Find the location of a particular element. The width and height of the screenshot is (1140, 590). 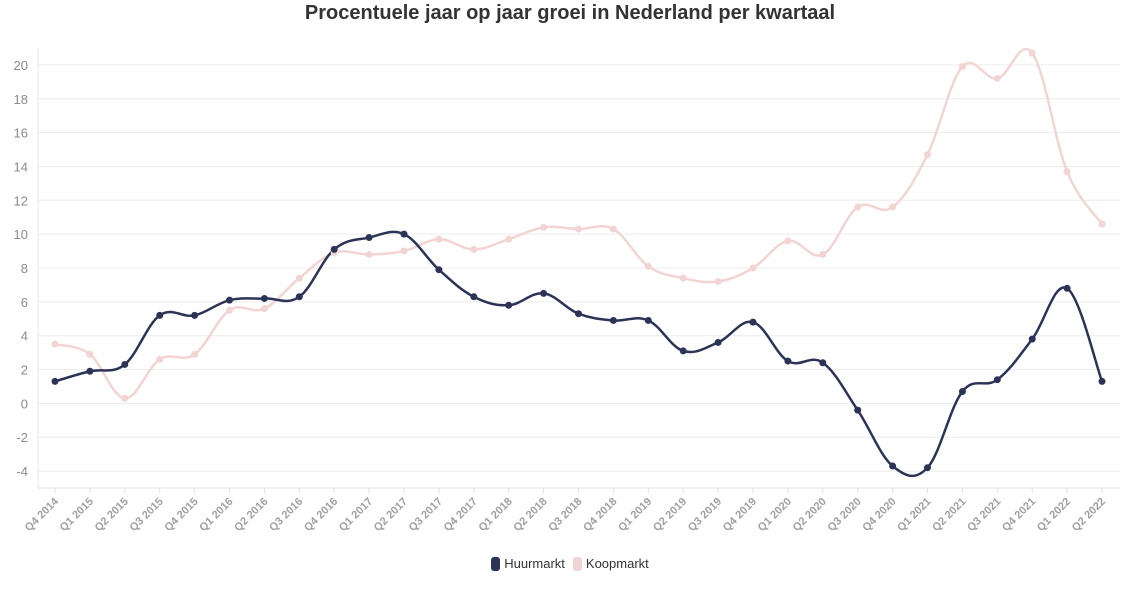

x-tick-label: Q1 2016 is located at coordinates (216, 515).